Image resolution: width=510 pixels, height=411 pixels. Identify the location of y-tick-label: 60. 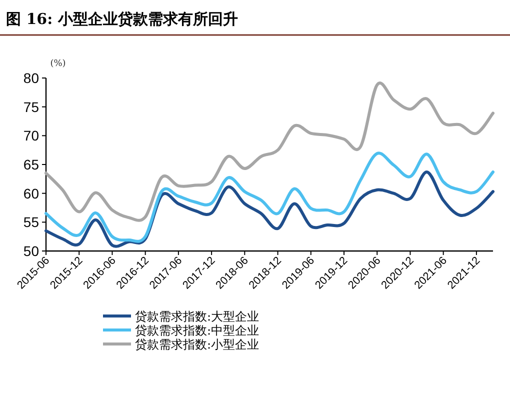
(31, 193).